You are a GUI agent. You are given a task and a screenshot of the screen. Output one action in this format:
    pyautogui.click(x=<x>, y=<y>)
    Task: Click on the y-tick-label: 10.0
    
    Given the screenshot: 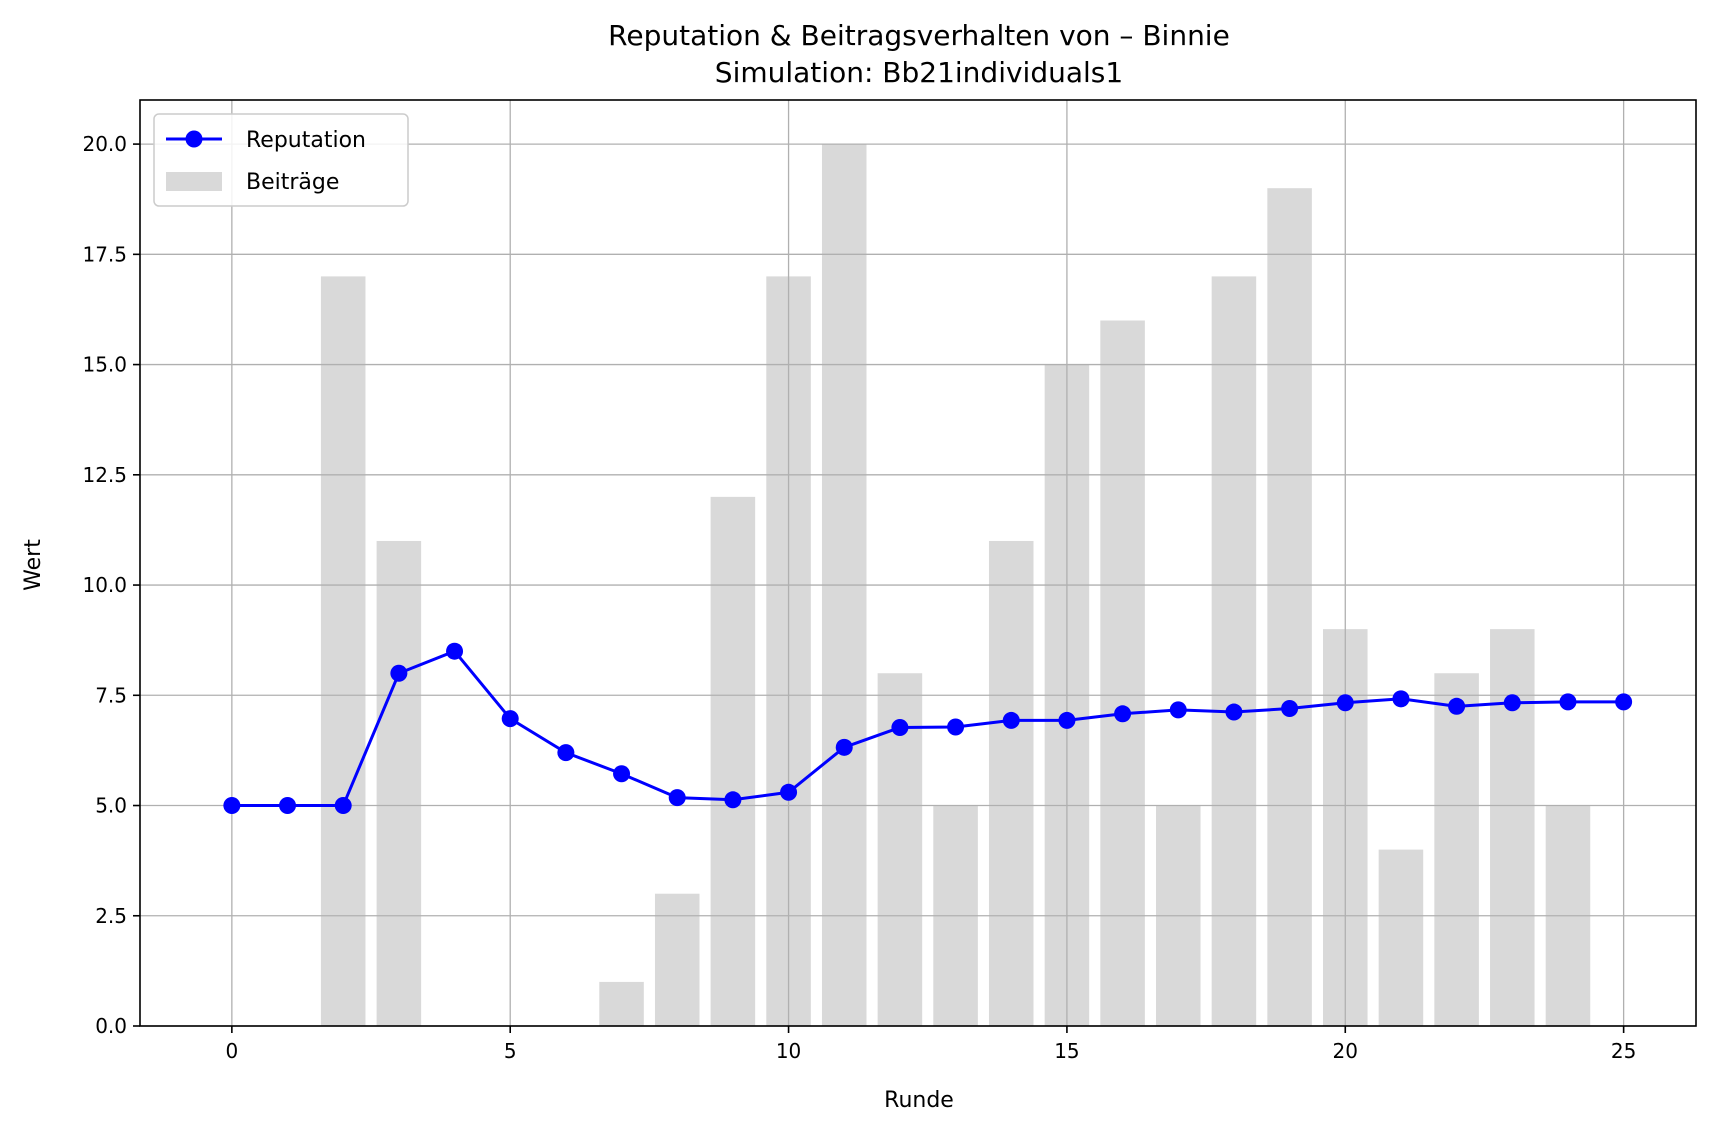 What is the action you would take?
    pyautogui.click(x=104, y=585)
    